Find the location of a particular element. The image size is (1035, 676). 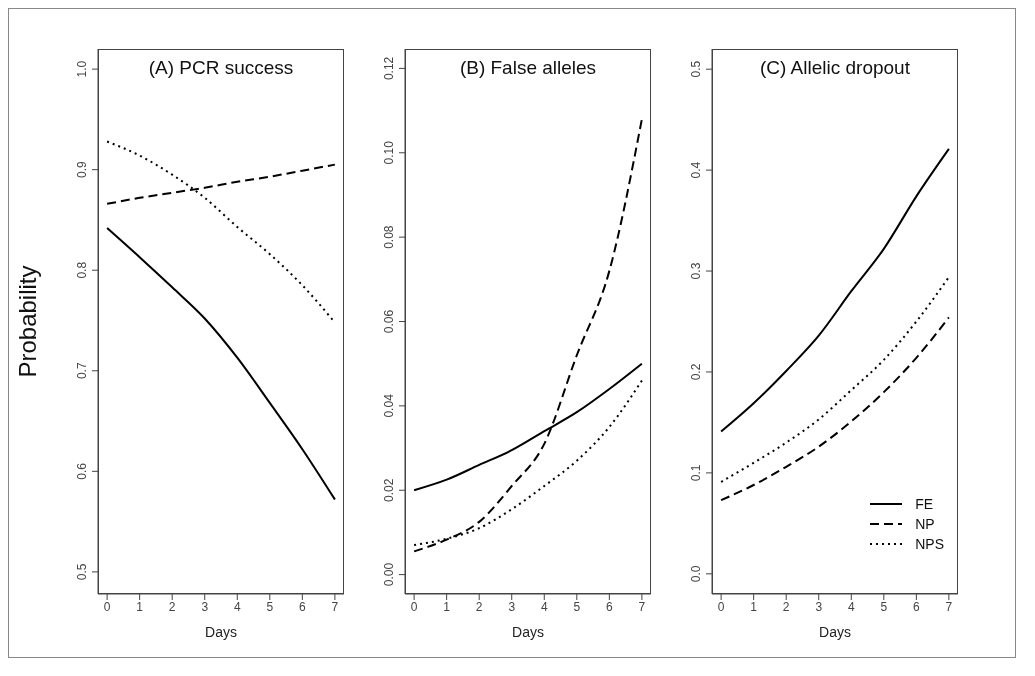

y-tick-label: 0.02 is located at coordinates (389, 490).